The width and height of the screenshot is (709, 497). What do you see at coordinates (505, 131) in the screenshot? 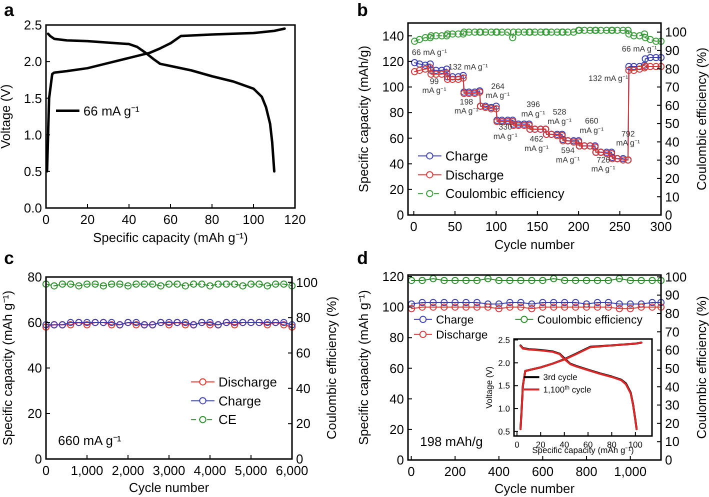
I see `annotation: 330 mA g⁻¹` at bounding box center [505, 131].